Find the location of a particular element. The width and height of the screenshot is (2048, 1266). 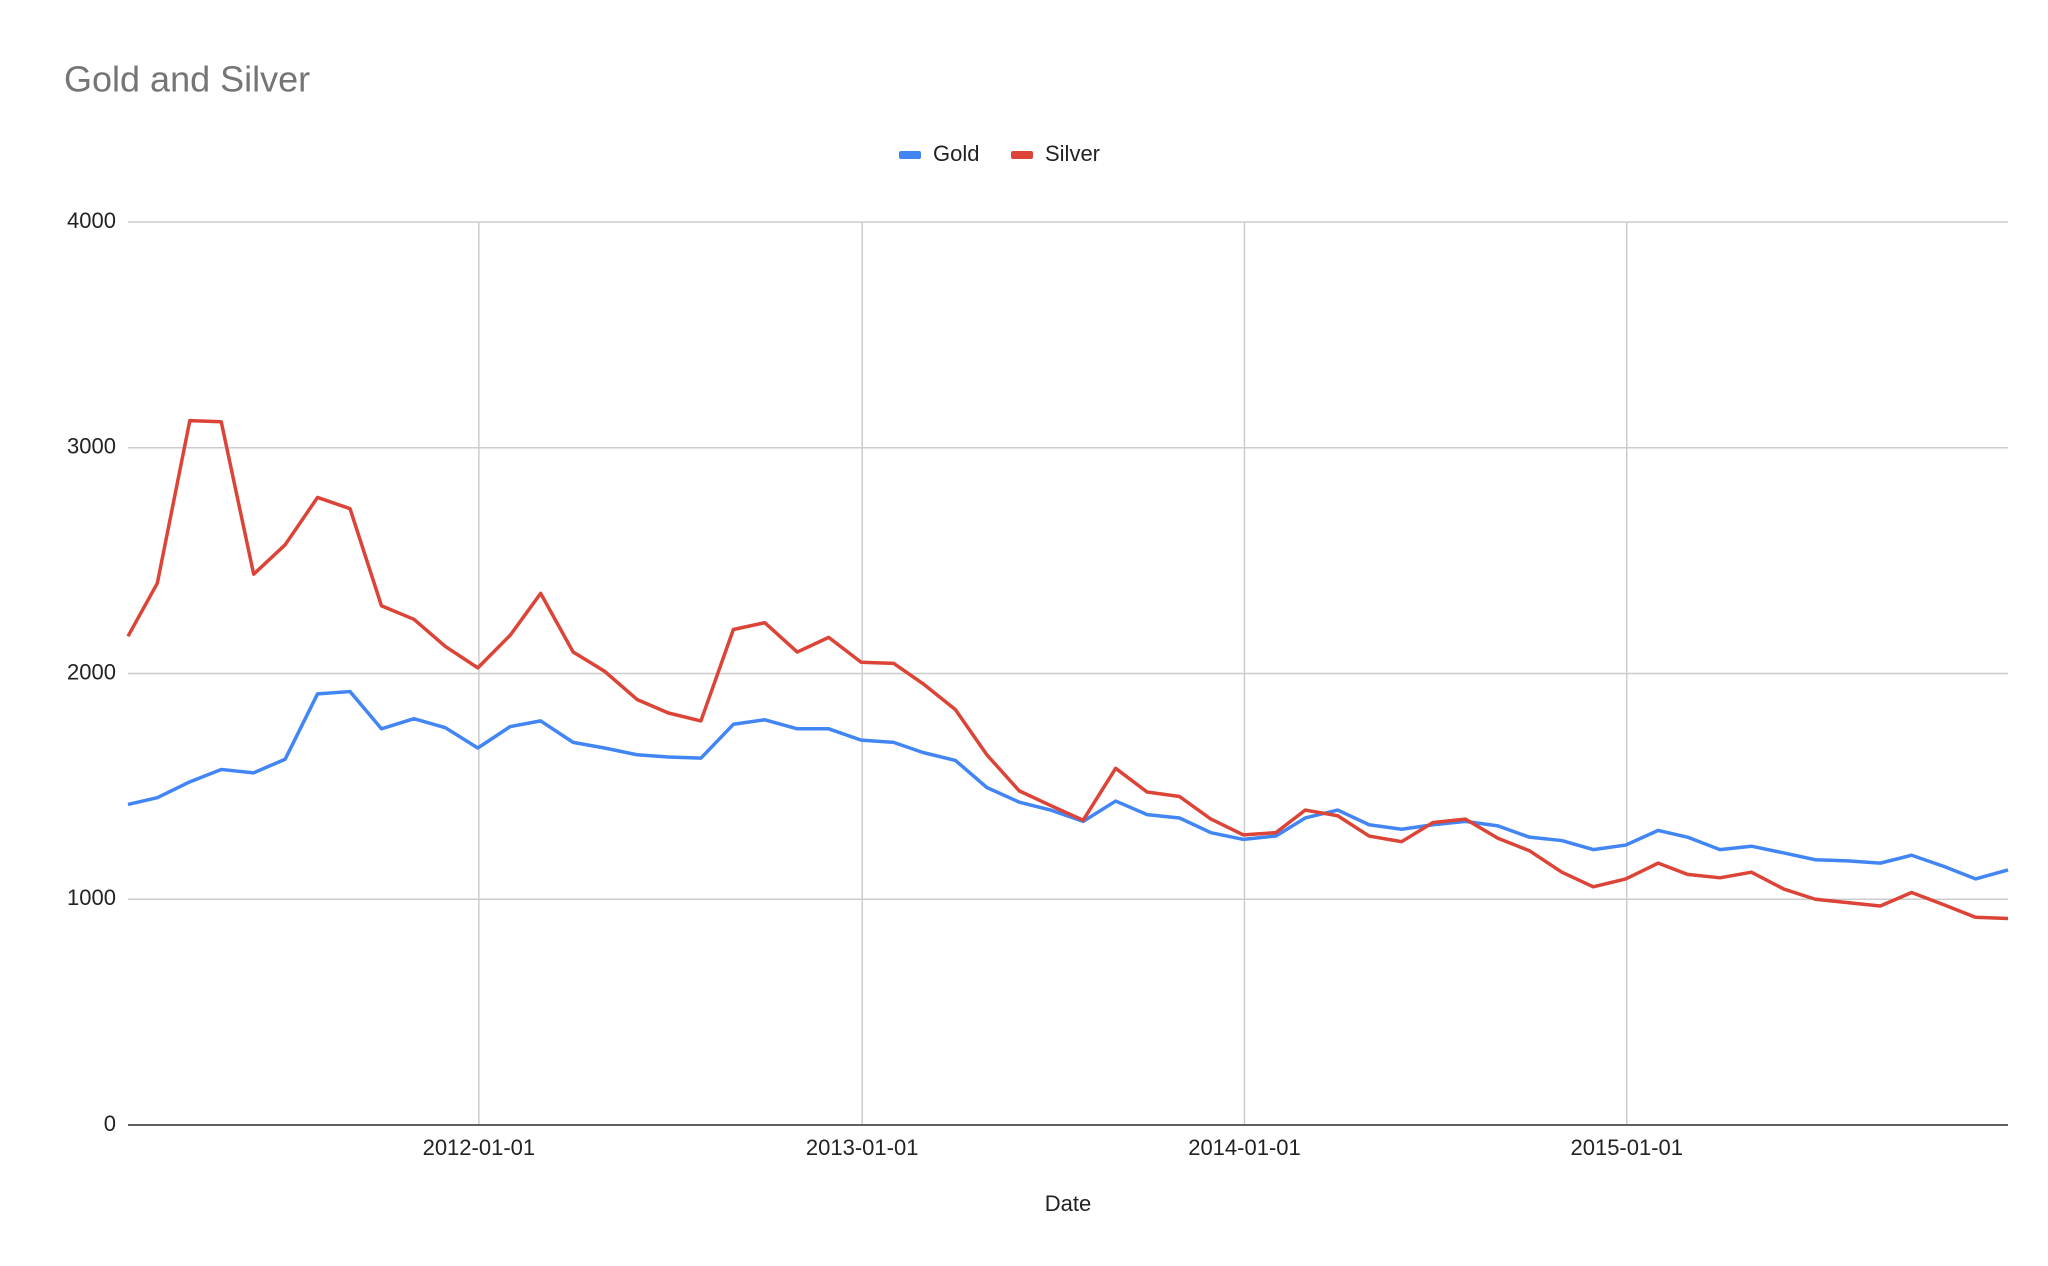

x-tick-label: 2013-01-01 is located at coordinates (862, 1147).